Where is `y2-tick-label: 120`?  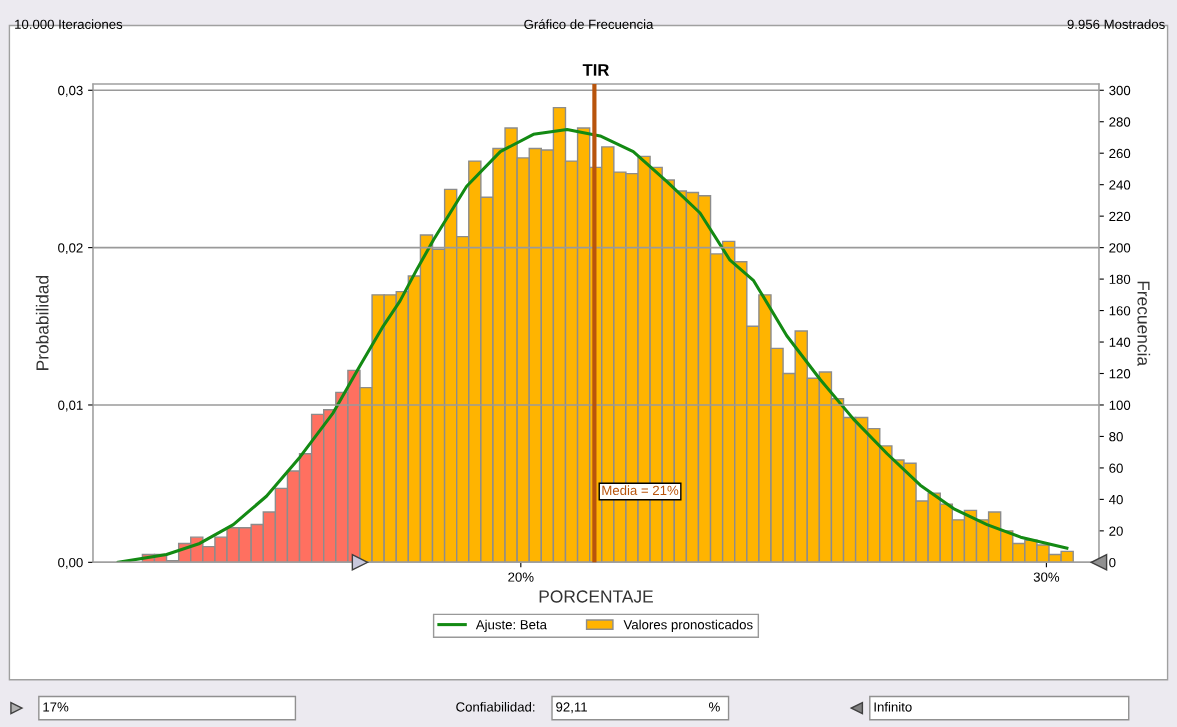
y2-tick-label: 120 is located at coordinates (1120, 374).